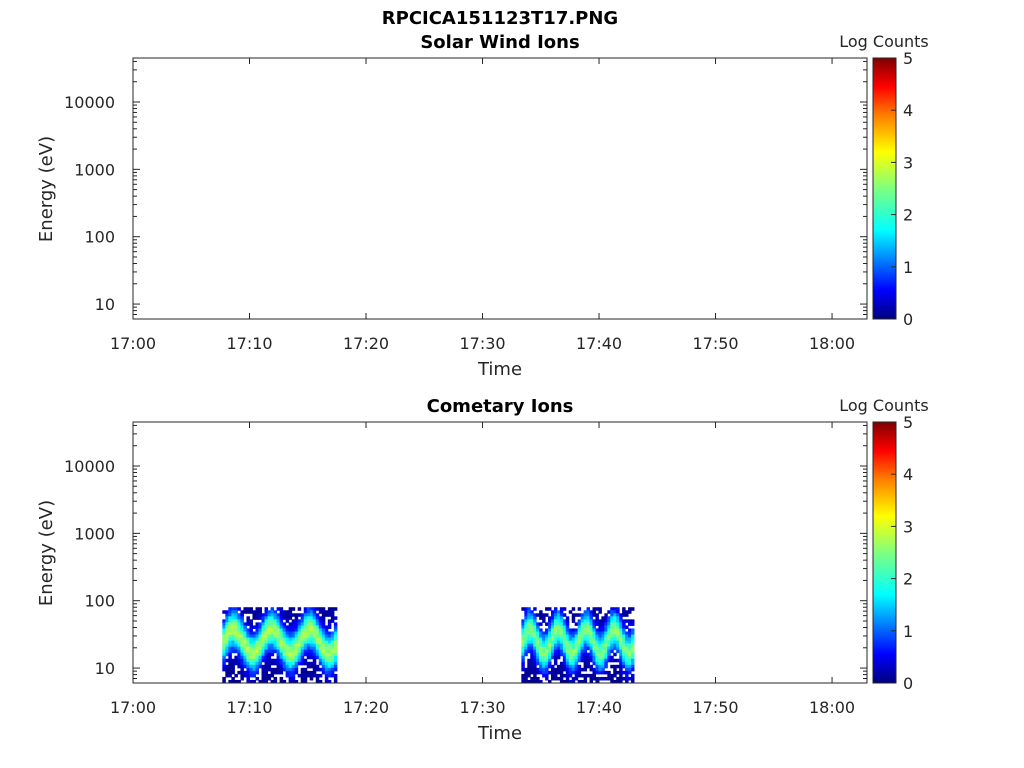  Describe the element at coordinates (482, 343) in the screenshot. I see `x-tick-label: 17:30` at that location.